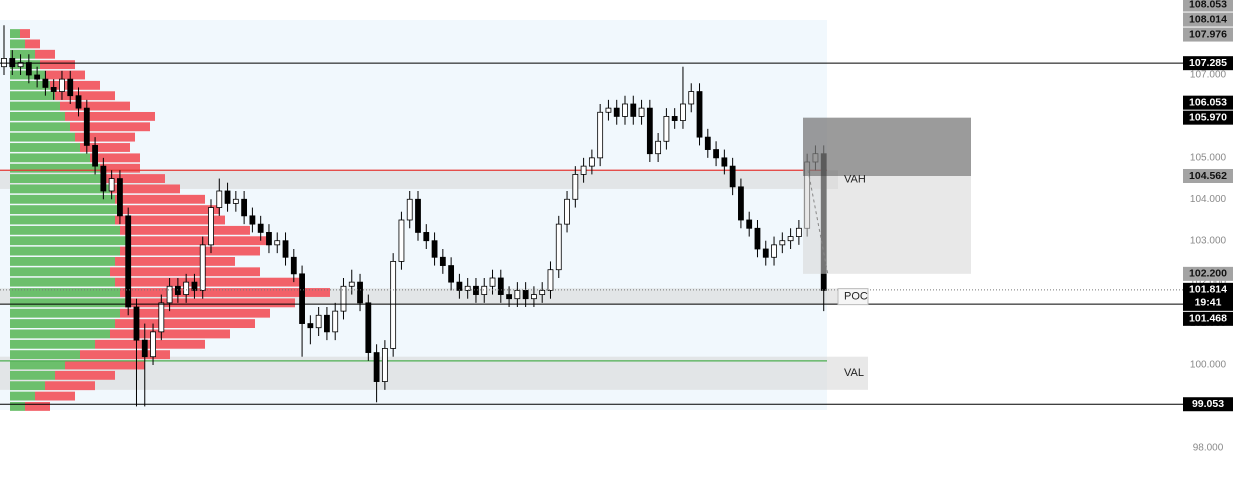  What do you see at coordinates (1208, 282) in the screenshot?
I see `y-tick-label: 102.000` at bounding box center [1208, 282].